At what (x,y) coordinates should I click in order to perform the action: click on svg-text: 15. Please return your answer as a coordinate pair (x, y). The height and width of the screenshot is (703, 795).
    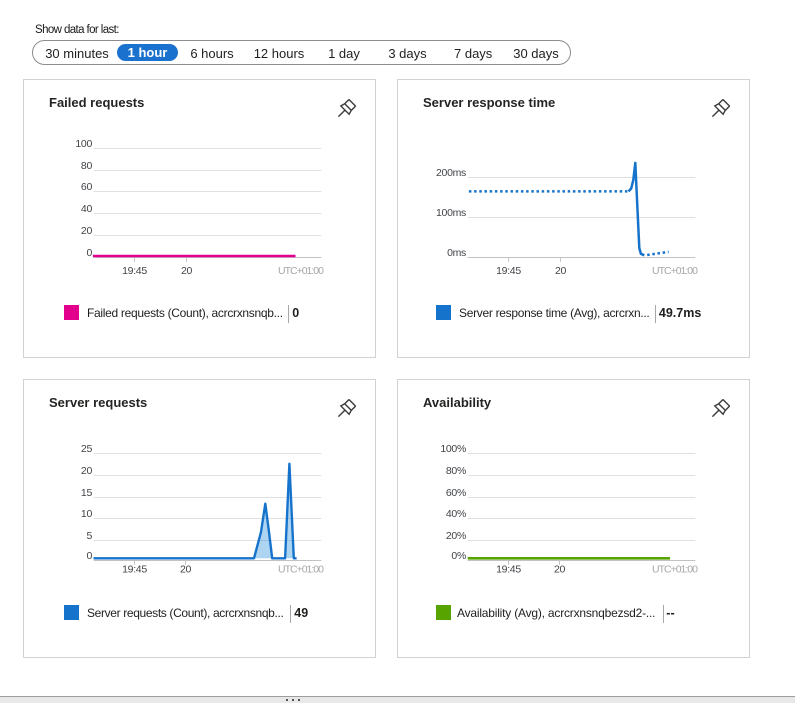
    Looking at the image, I should click on (87, 493).